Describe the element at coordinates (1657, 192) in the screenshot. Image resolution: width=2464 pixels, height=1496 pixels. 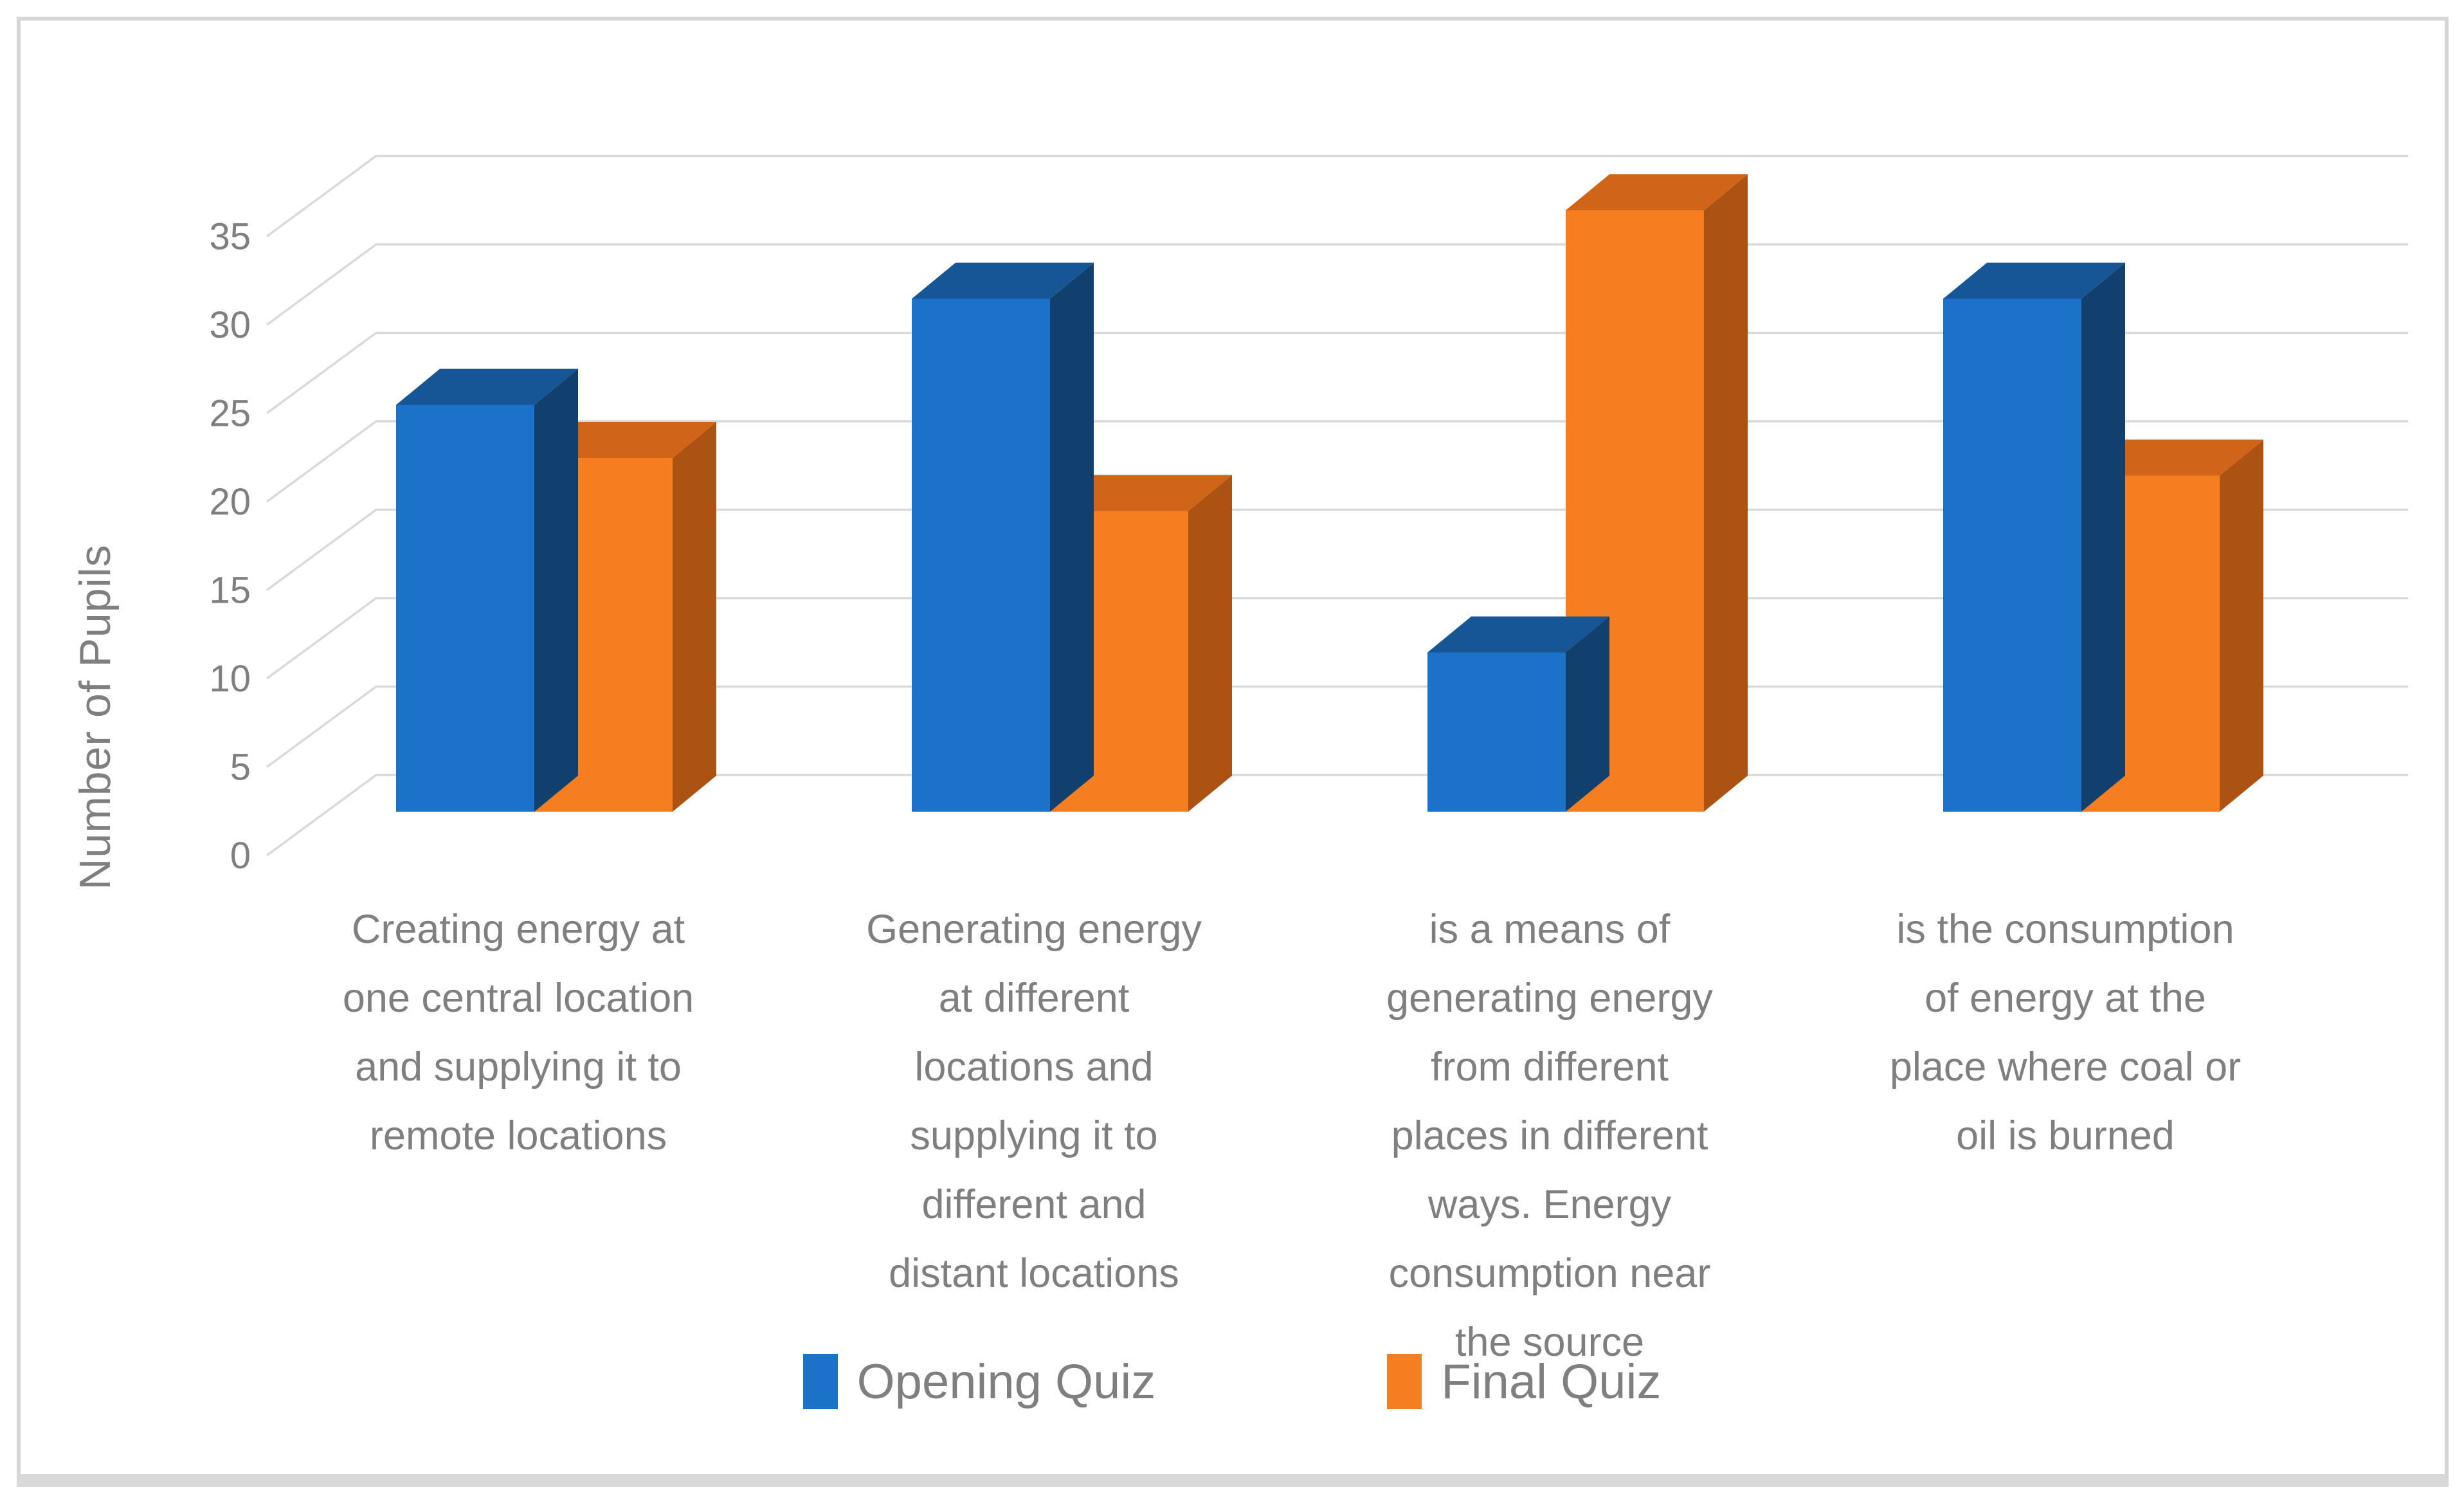
I see `bar-final-quiz-2-top-face` at that location.